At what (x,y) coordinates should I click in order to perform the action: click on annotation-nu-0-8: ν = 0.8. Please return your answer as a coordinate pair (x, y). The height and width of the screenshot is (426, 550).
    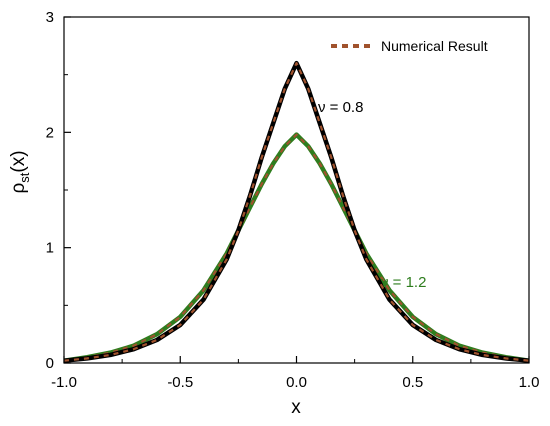
    Looking at the image, I should click on (340, 107).